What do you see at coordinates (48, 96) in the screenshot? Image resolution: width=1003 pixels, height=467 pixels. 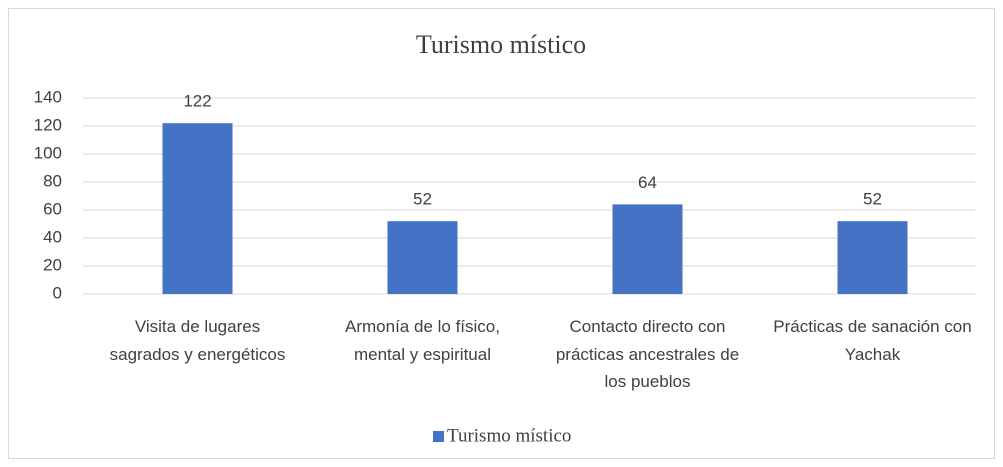 I see `y-tick-label: 140` at bounding box center [48, 96].